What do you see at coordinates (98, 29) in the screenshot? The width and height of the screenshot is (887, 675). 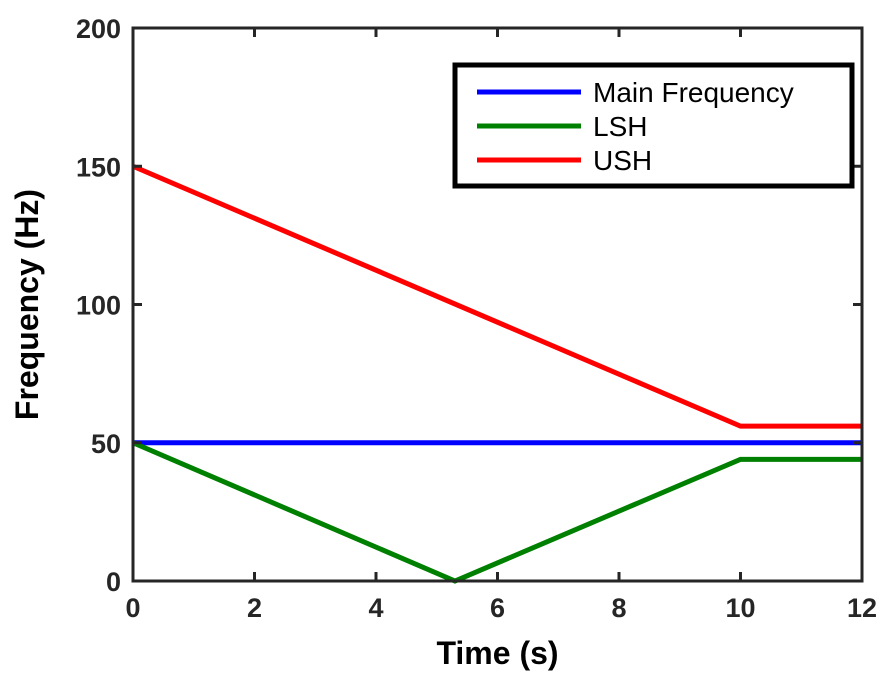 I see `y-tick-label: 200` at bounding box center [98, 29].